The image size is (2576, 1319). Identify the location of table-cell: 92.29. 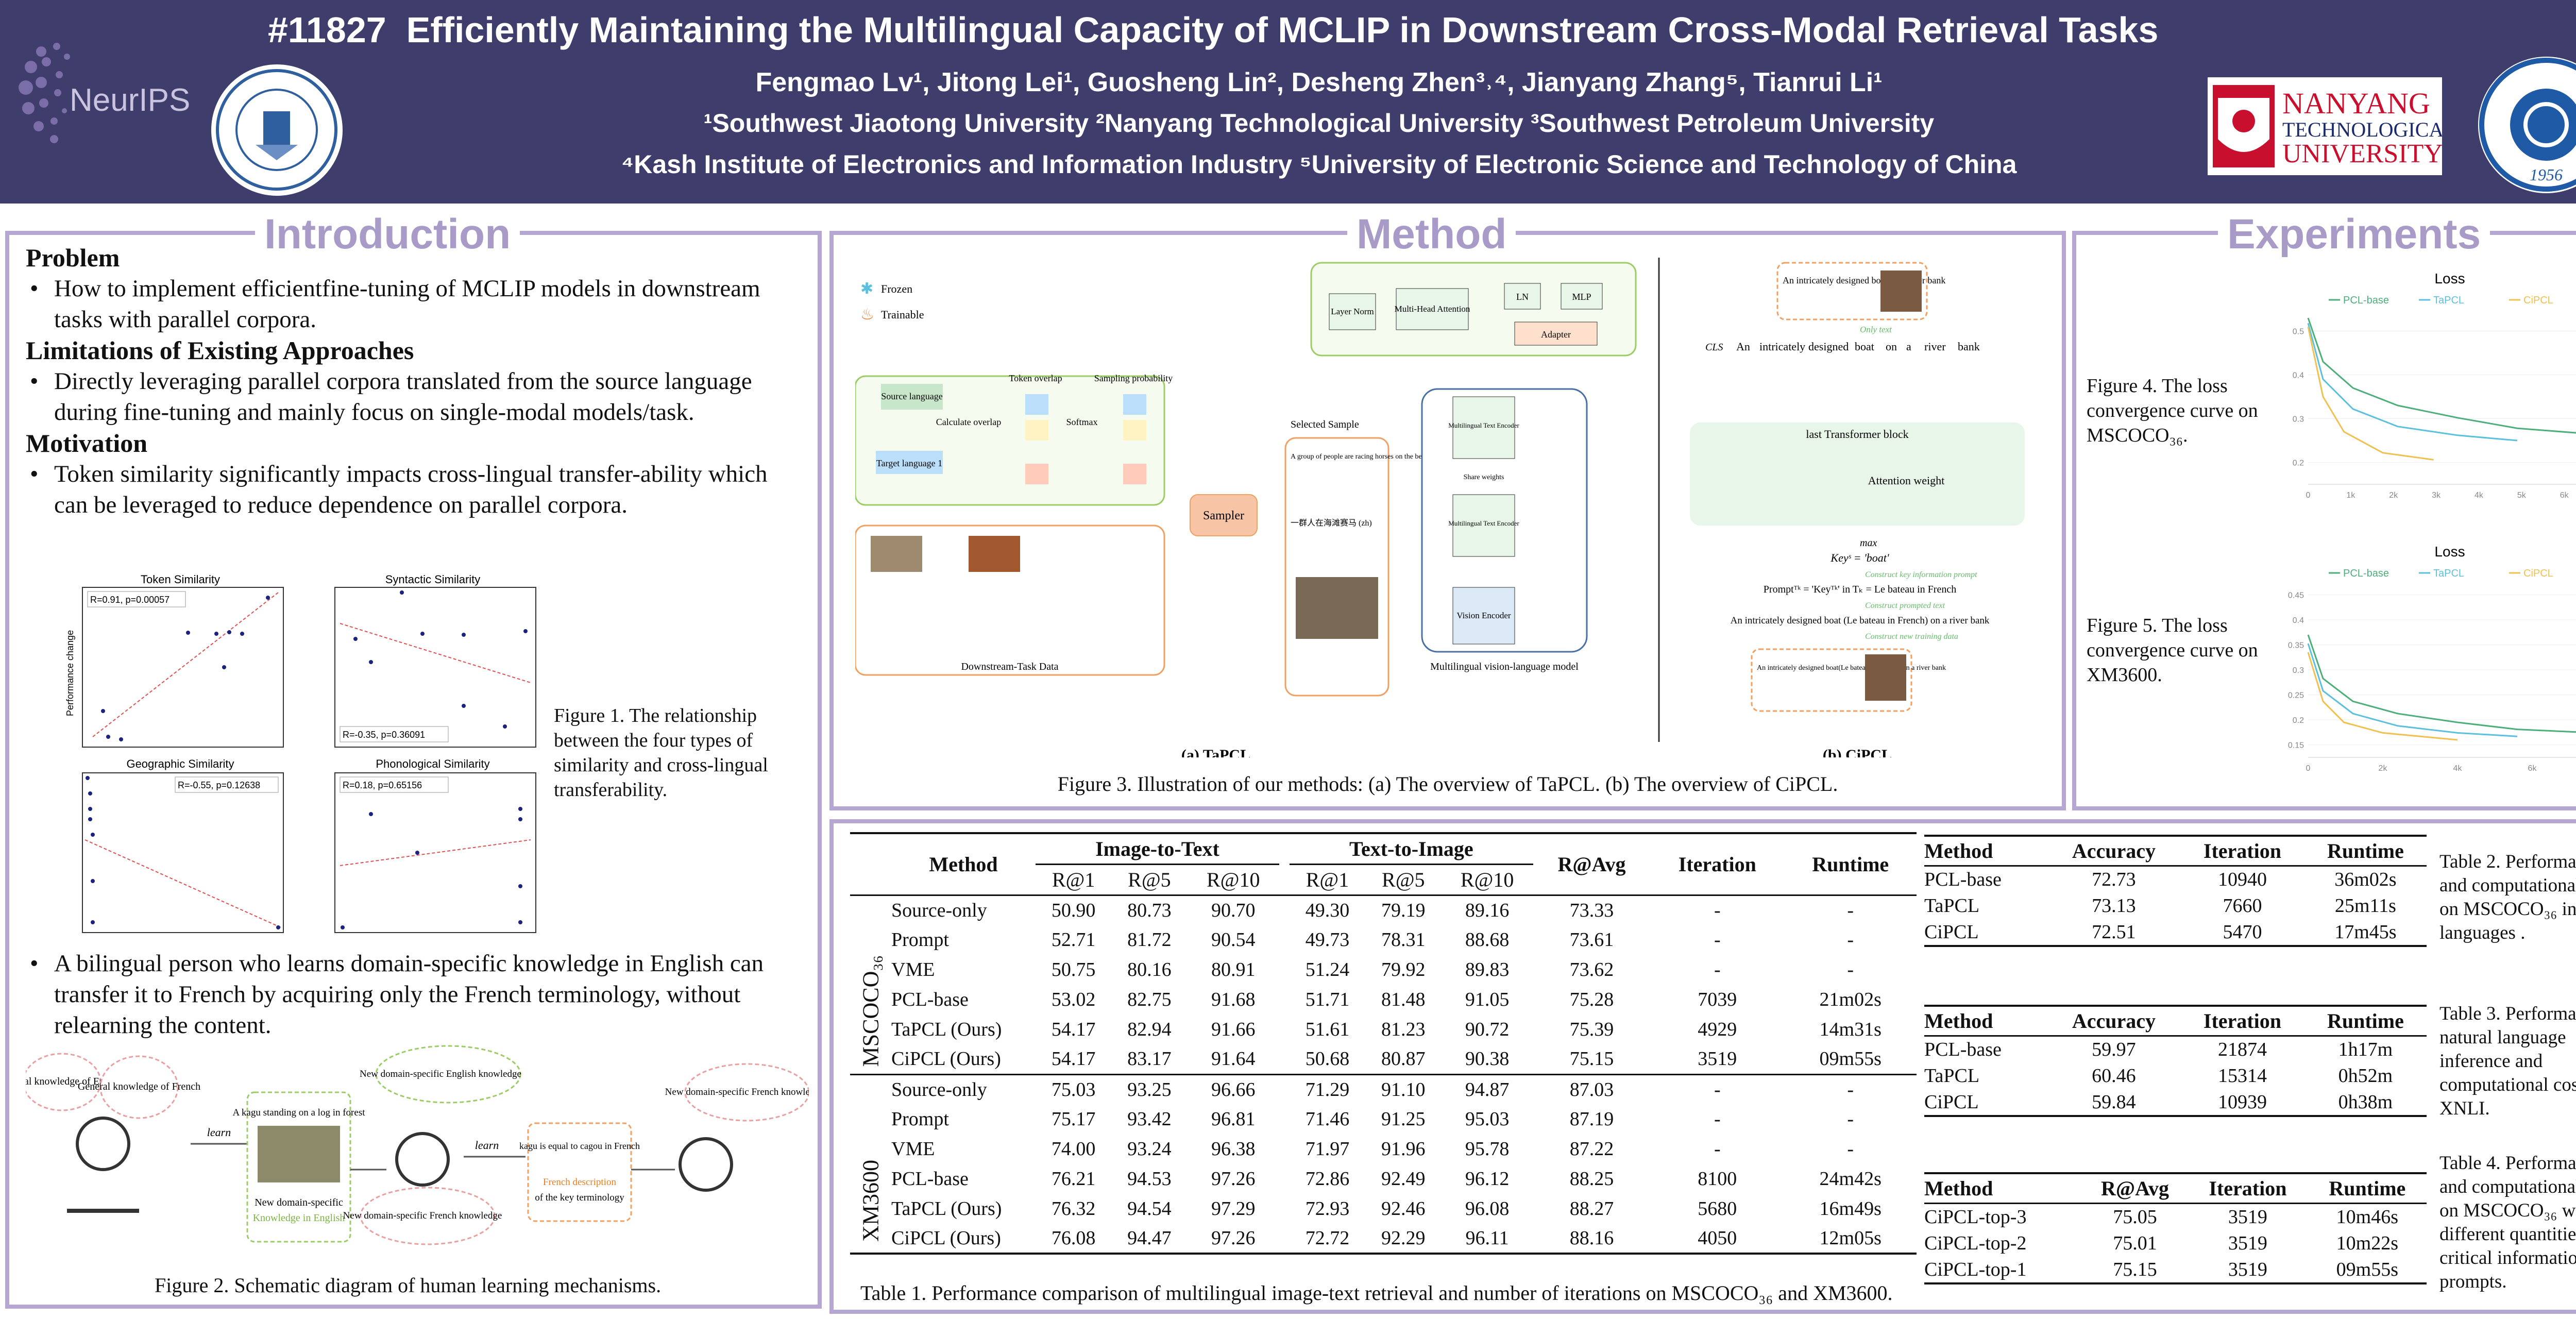
(1403, 1238).